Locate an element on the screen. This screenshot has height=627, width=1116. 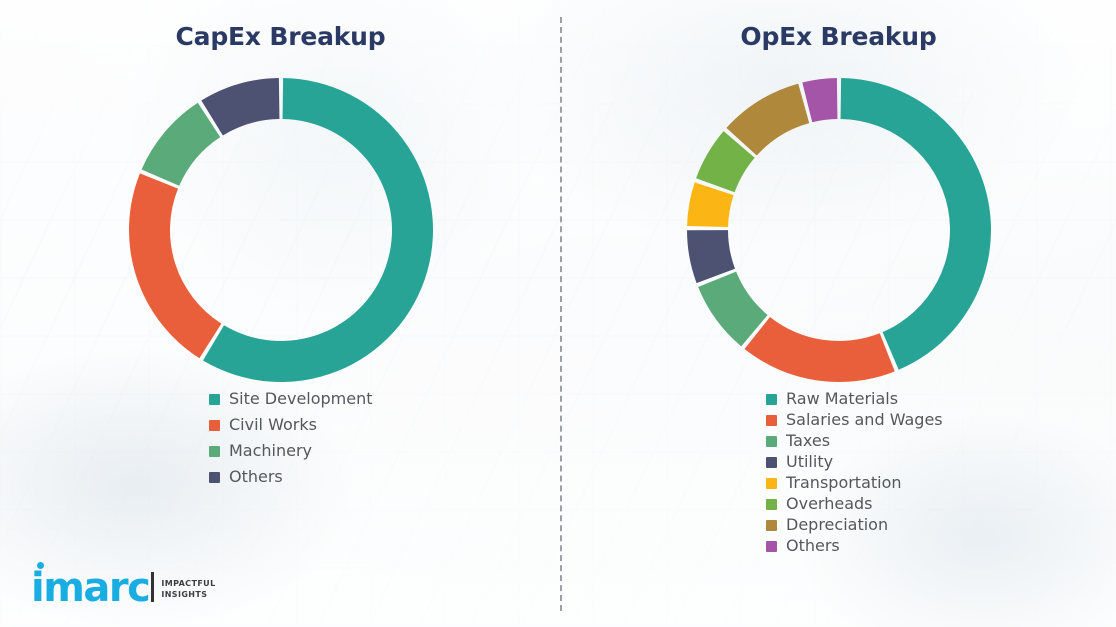
logo-divider-bar is located at coordinates (153, 587).